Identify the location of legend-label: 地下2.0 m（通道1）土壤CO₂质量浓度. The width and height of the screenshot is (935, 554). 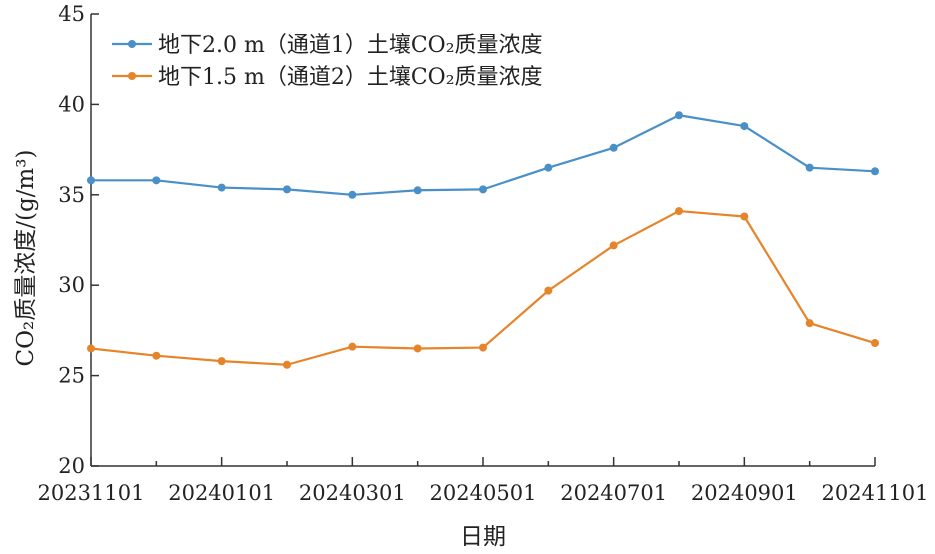
(350, 45).